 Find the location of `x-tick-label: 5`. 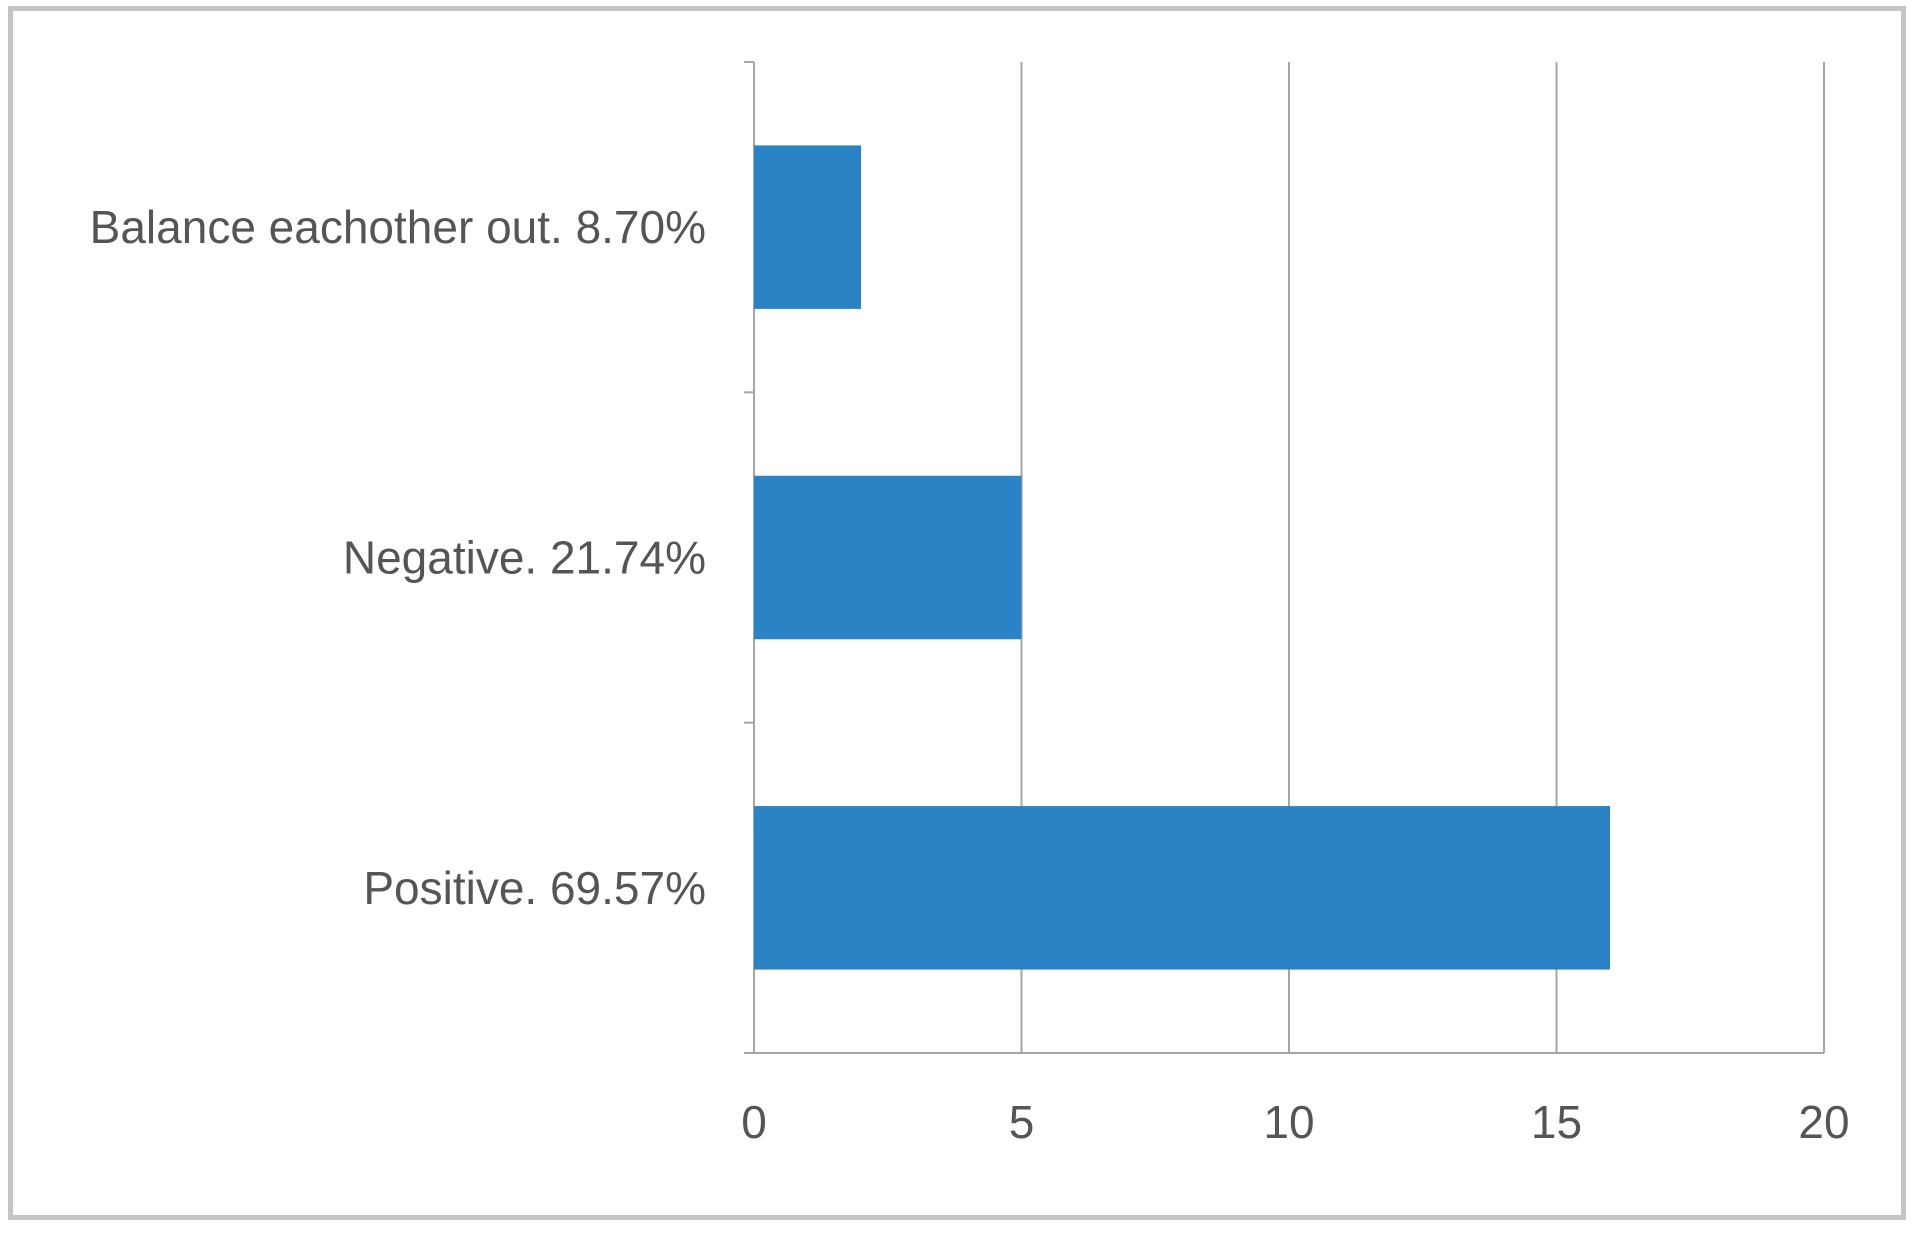

x-tick-label: 5 is located at coordinates (1022, 1122).